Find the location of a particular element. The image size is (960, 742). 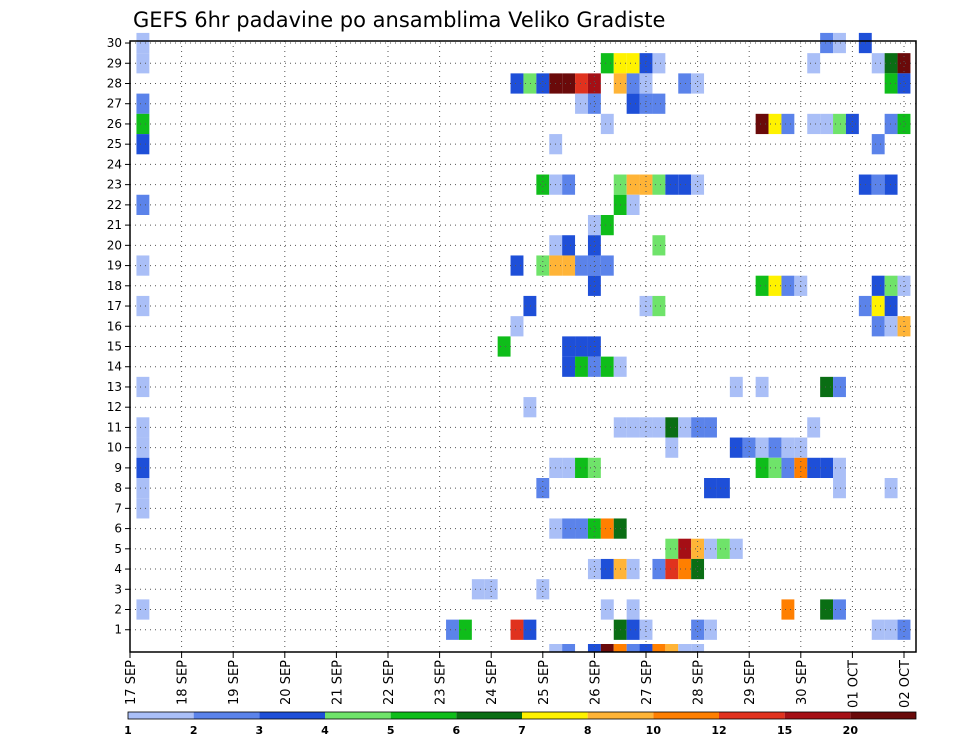

y-tick-label: 16 is located at coordinates (114, 326).